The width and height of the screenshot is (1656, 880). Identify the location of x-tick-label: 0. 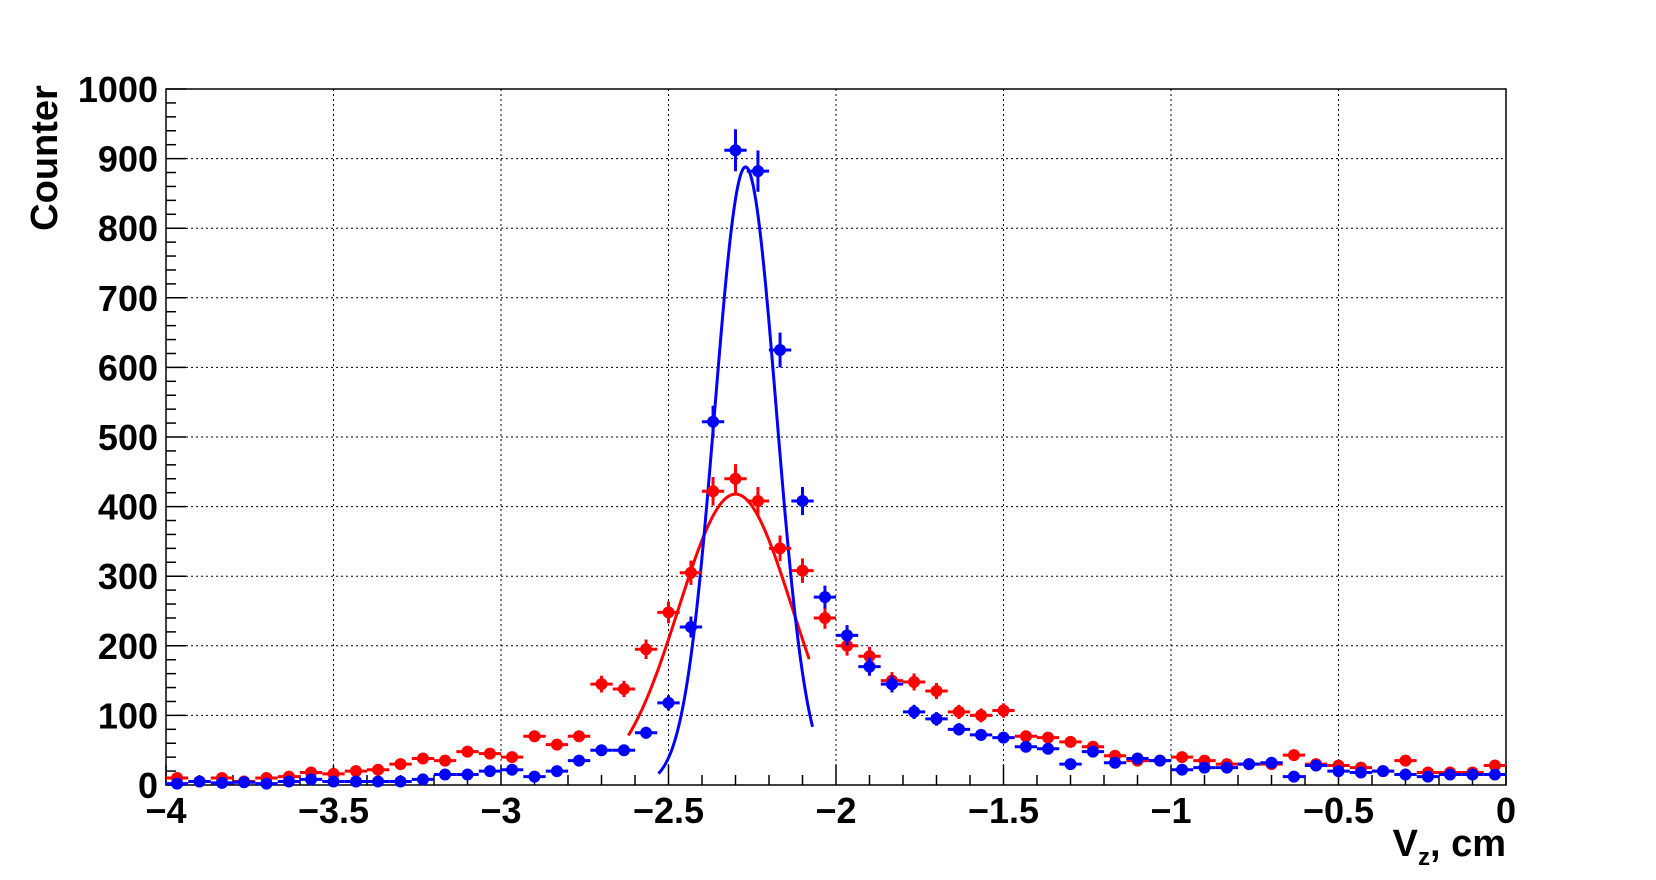
(1506, 810).